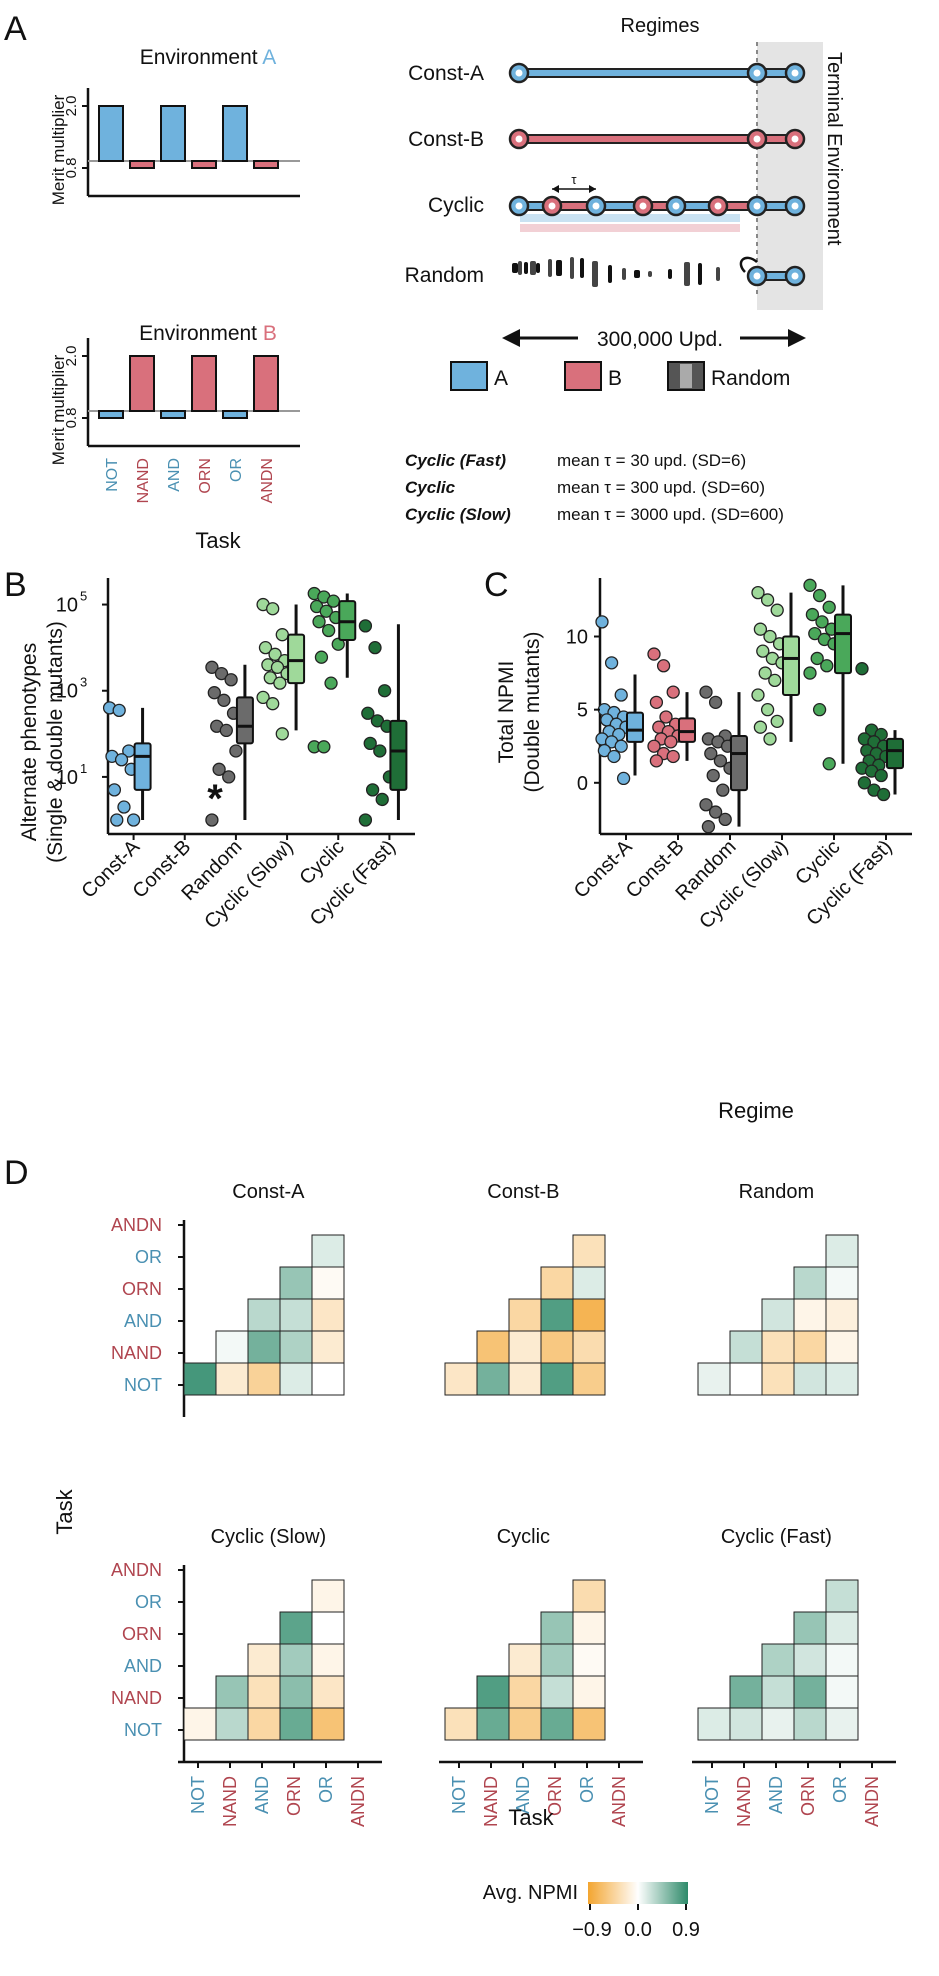  Describe the element at coordinates (67, 692) in the screenshot. I see `b-y-tick-label-3: 10` at that location.